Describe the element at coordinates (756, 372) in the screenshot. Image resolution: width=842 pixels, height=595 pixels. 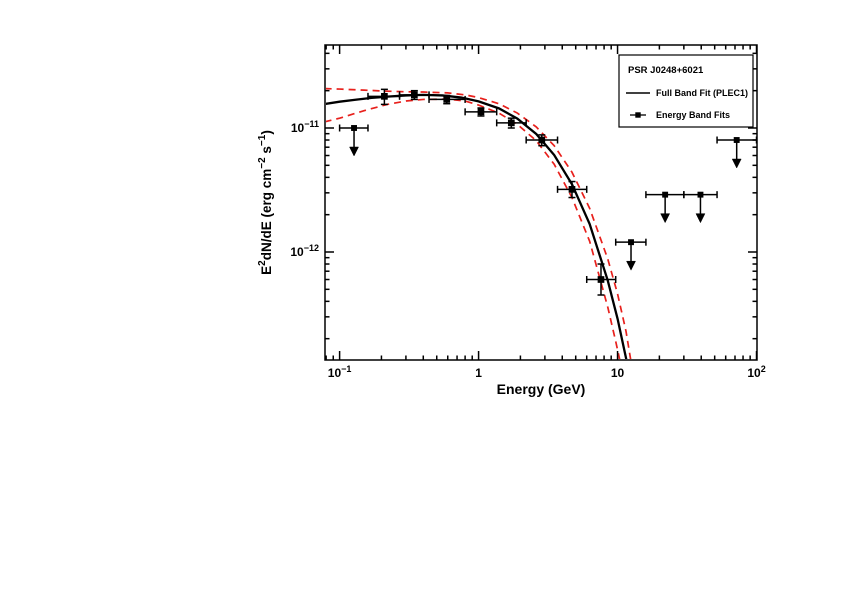
I see `x-tick-label: 10²` at that location.